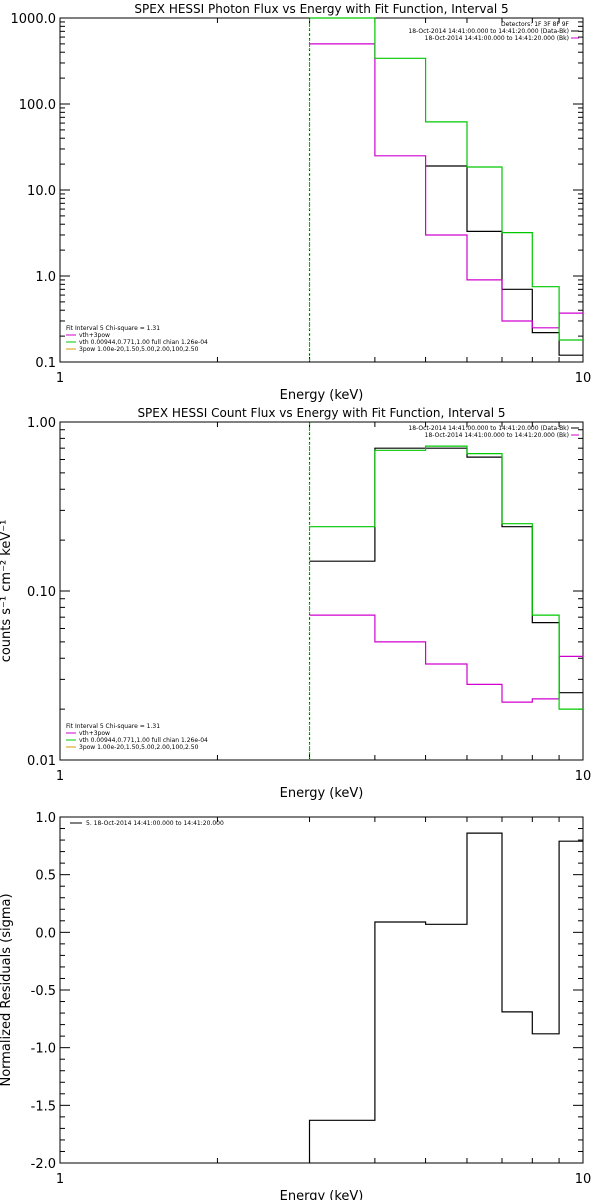  What do you see at coordinates (41, 191) in the screenshot?
I see `y-tick-label-0-2: 10.0` at bounding box center [41, 191].